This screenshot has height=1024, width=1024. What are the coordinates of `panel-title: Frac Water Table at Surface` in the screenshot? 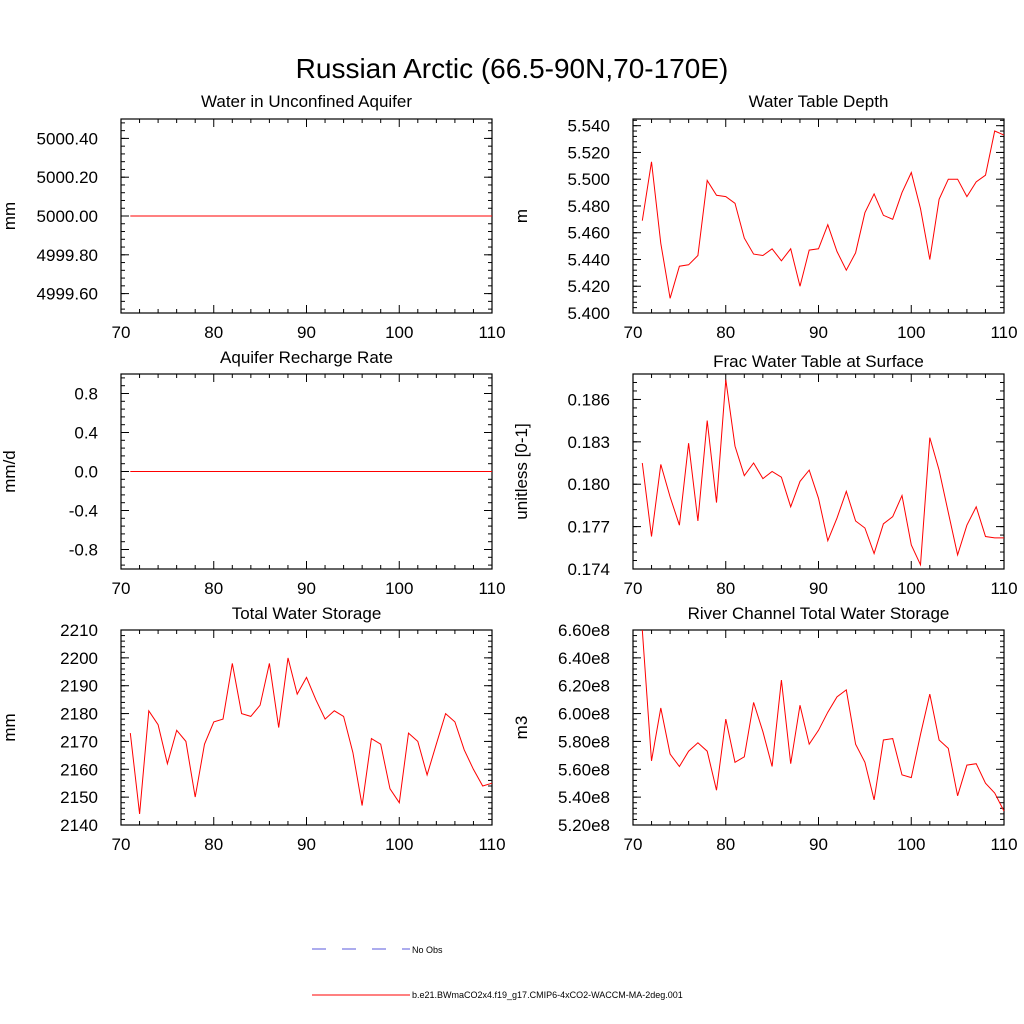 It's located at (818, 361).